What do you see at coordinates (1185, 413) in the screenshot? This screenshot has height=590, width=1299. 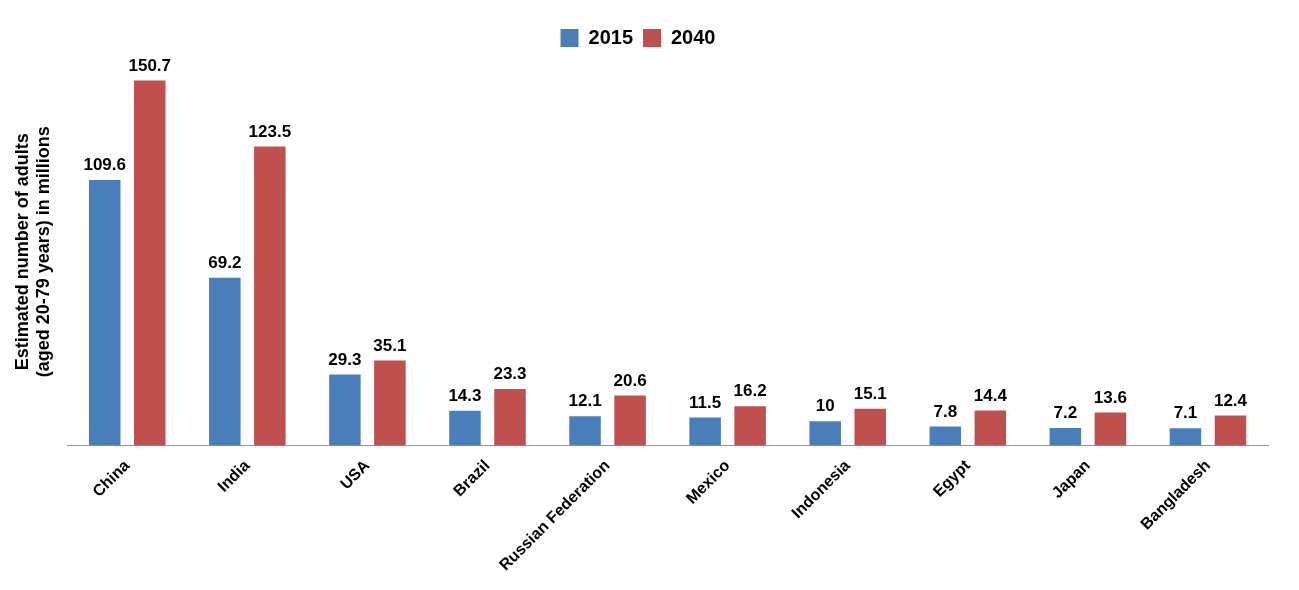 I see `data-label: 7.1` at bounding box center [1185, 413].